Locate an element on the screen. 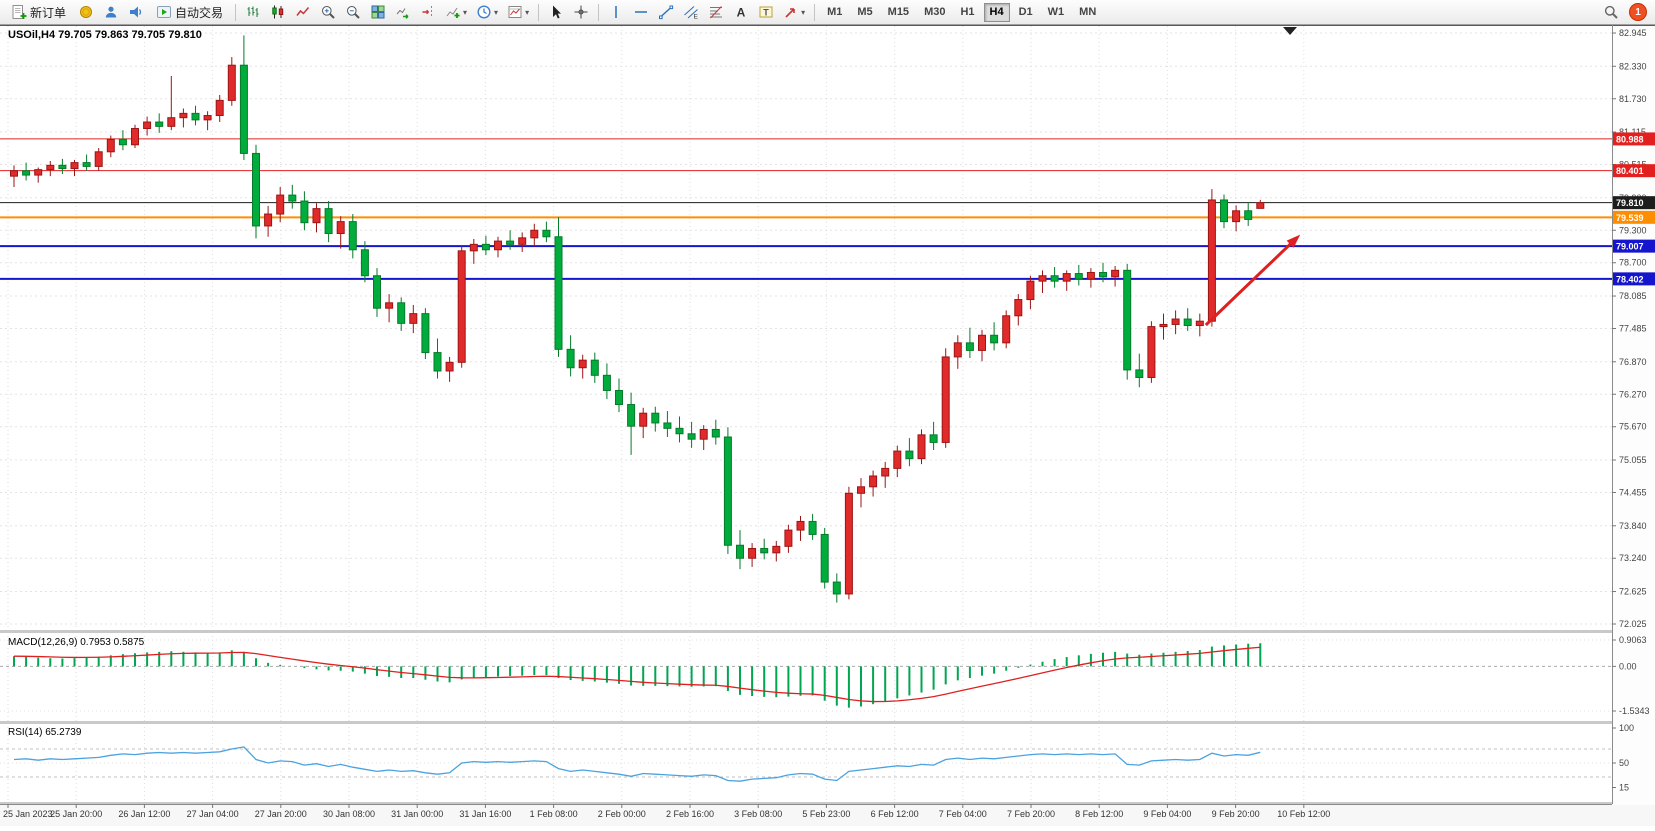 The width and height of the screenshot is (1655, 831). line-chart-button is located at coordinates (303, 12).